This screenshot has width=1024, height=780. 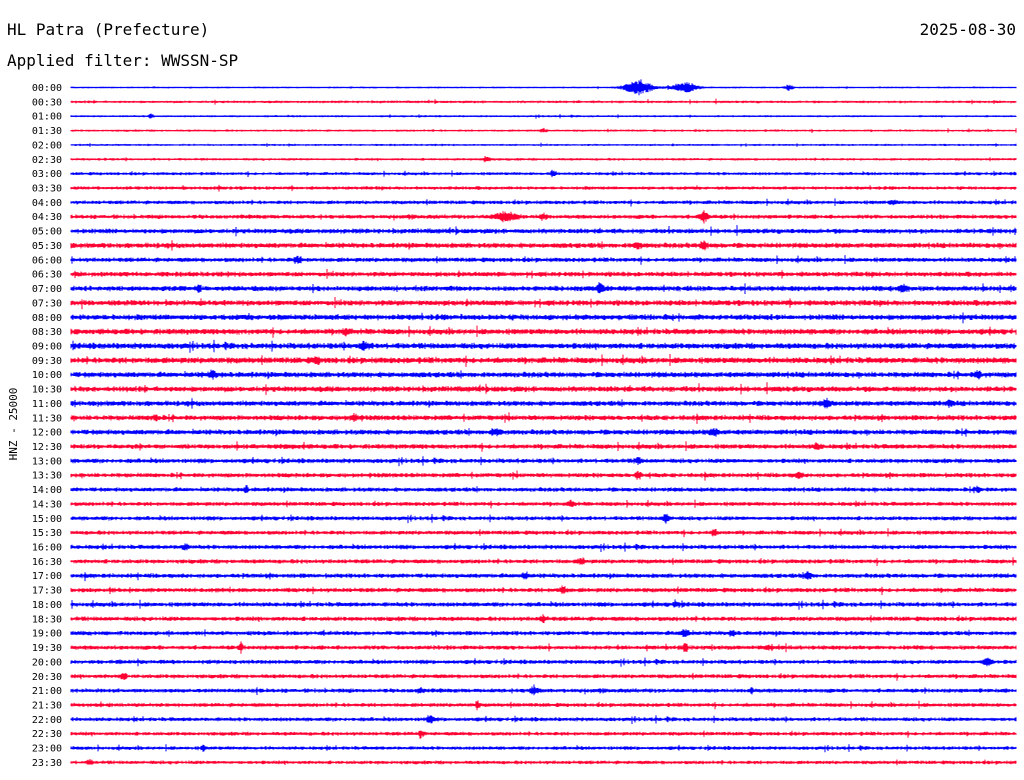 I want to click on time-tick-label: 08:00, so click(x=47, y=318).